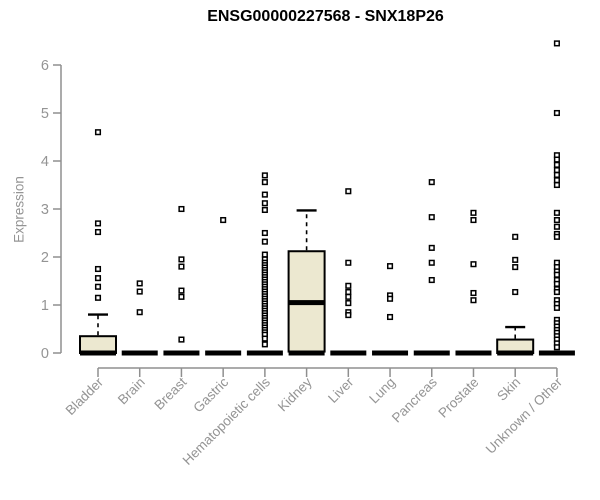  Describe the element at coordinates (264, 353) in the screenshot. I see `zero-bar-hematopoietic-cells` at that location.